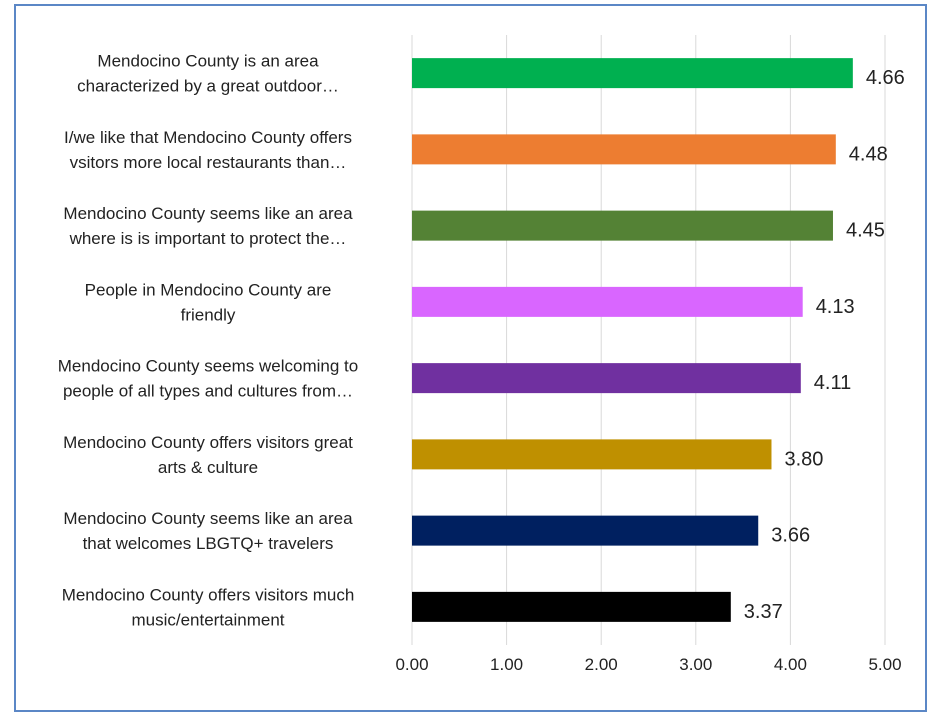 The image size is (930, 712). Describe the element at coordinates (208, 61) in the screenshot. I see `category-label: Mendocino County is an area` at that location.